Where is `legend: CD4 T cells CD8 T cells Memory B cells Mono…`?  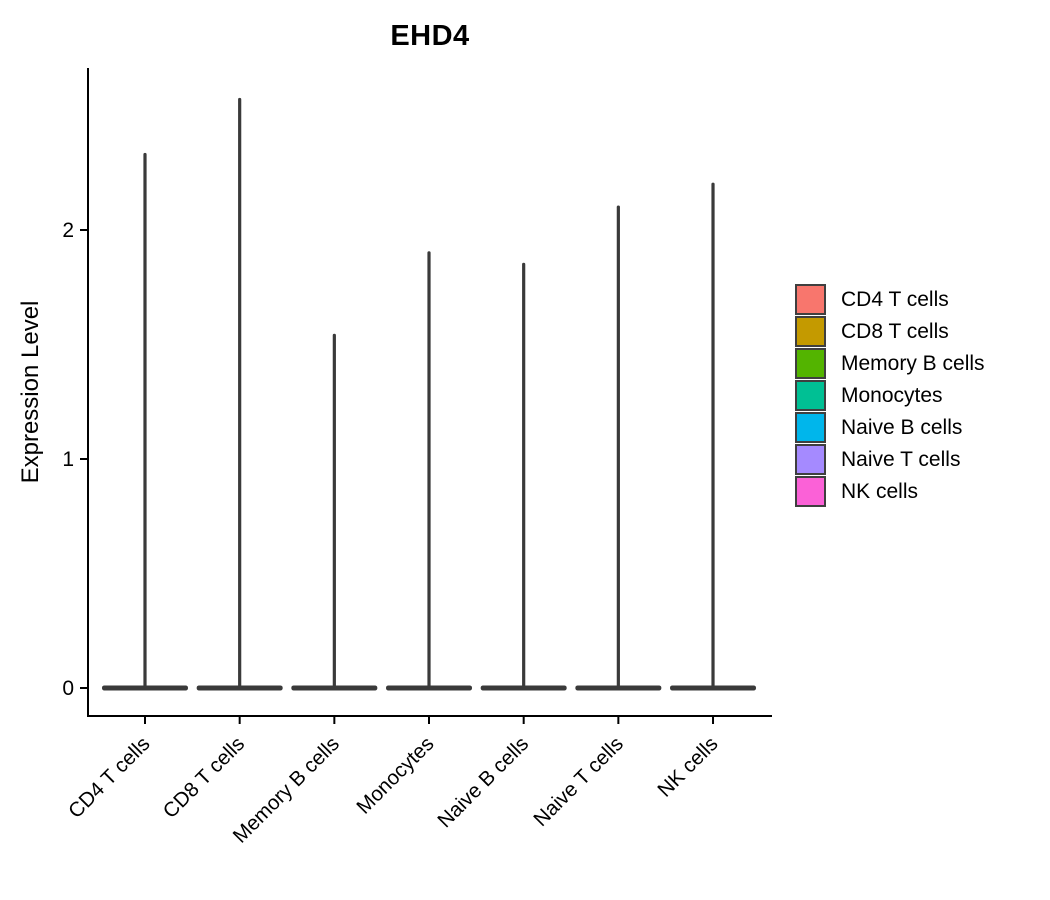 legend: CD4 T cells CD8 T cells Memory B cells Mono… is located at coordinates (890, 396).